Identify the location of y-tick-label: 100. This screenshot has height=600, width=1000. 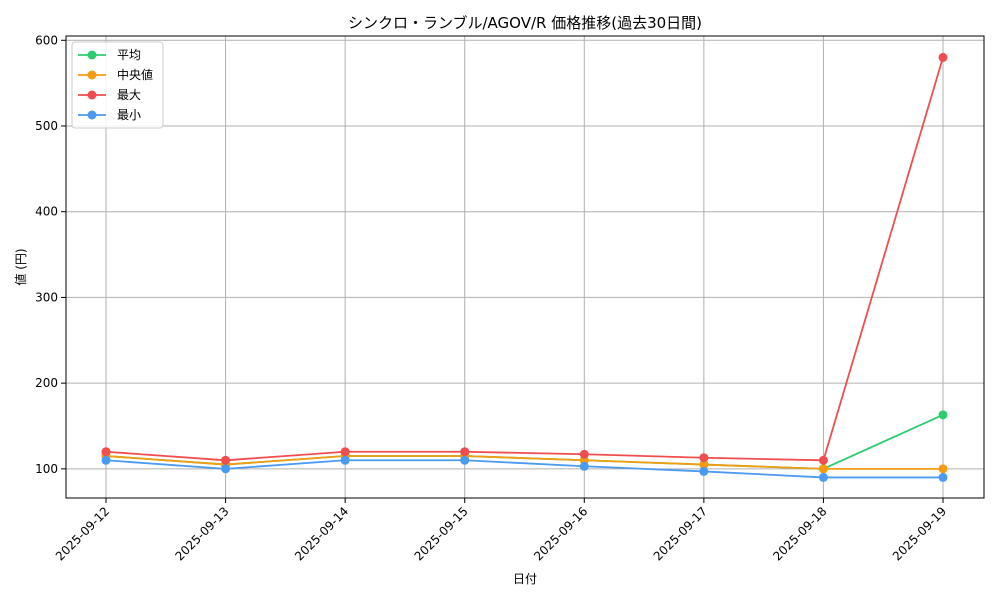
(46, 469).